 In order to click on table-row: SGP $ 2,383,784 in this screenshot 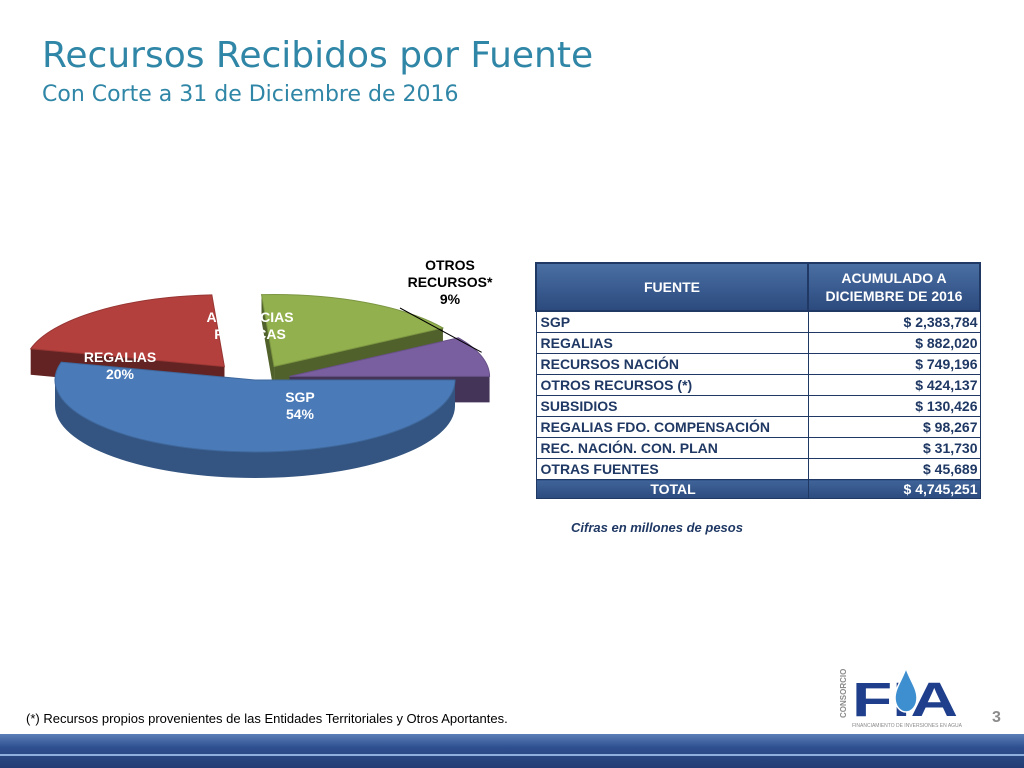, I will do `click(758, 321)`.